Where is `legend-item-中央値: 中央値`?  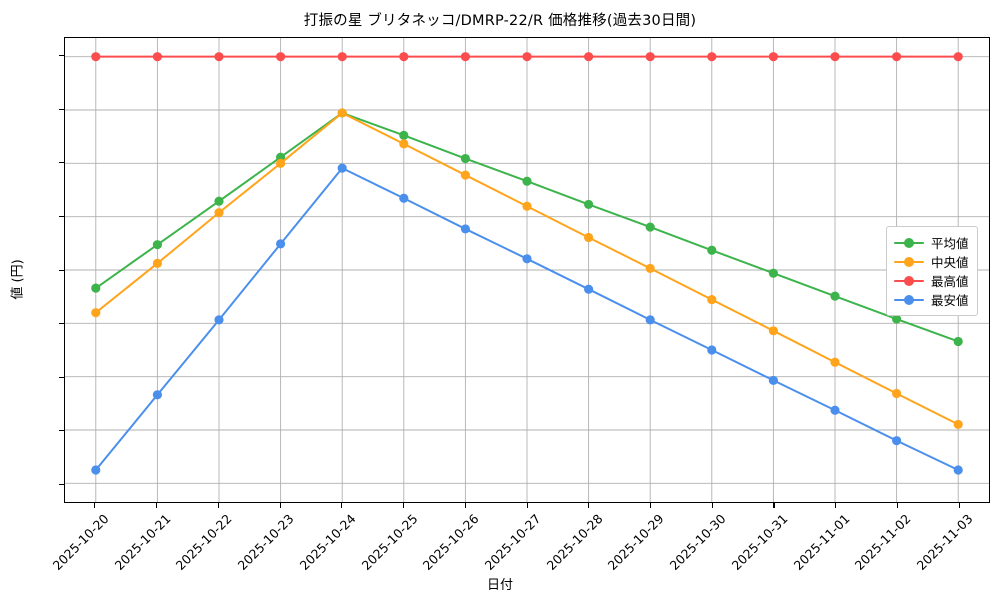
legend-item-中央値: 中央値 is located at coordinates (931, 261).